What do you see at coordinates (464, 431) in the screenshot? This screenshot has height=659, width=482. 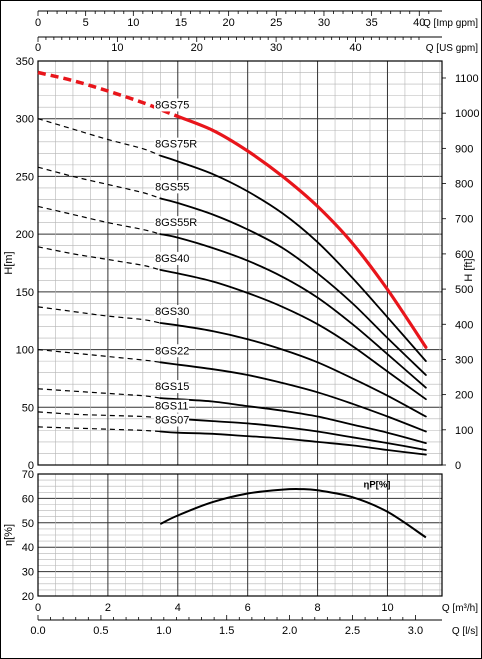 I see `ft-tick-label: 100` at bounding box center [464, 431].